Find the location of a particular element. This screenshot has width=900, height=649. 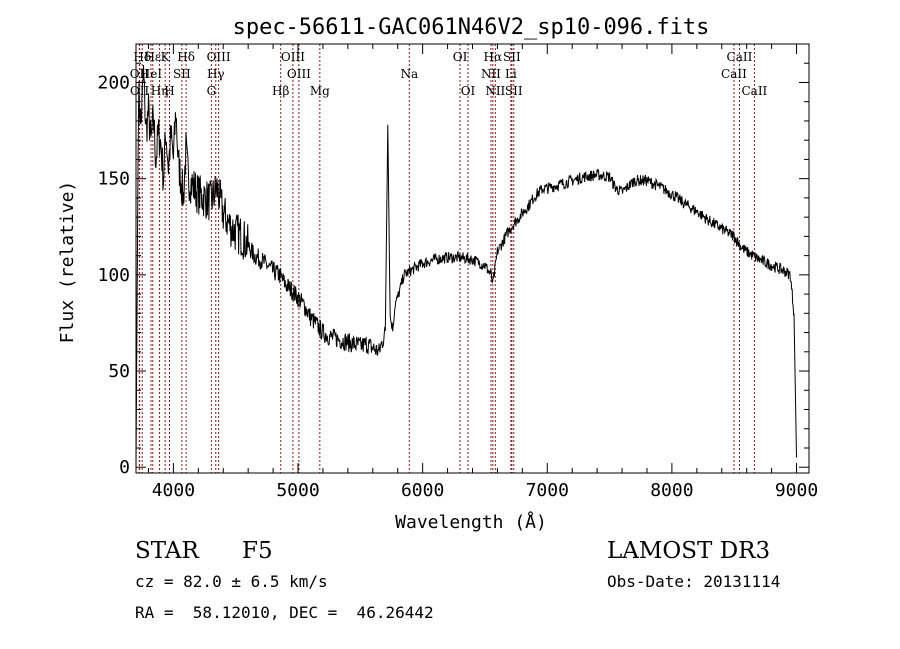

x-tick-label: 6000 is located at coordinates (422, 490).